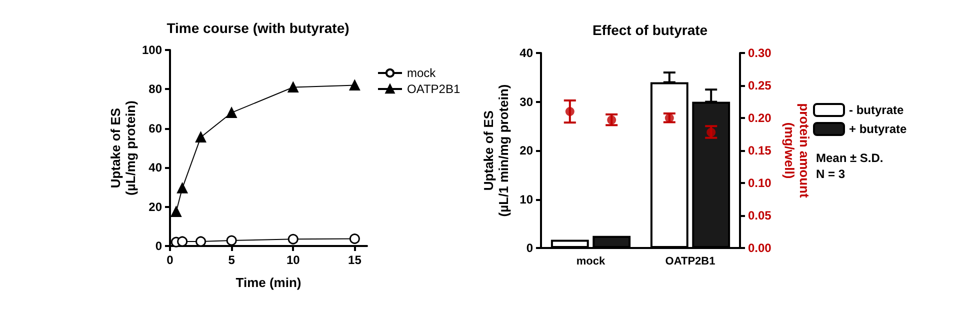 Image resolution: width=962 pixels, height=322 pixels. I want to click on x-axis-title: Time (min), so click(269, 282).